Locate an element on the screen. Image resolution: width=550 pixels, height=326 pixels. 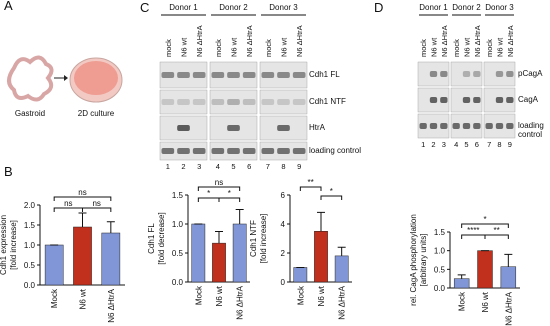
y-axis-label: Cdh1 NTF is located at coordinates (253, 238).